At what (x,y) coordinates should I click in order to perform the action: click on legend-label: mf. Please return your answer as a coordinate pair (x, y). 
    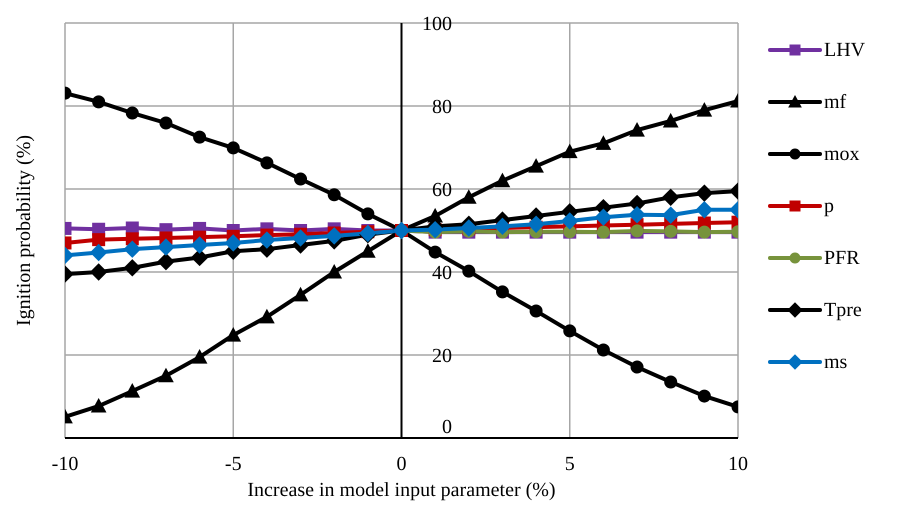
    Looking at the image, I should click on (835, 102).